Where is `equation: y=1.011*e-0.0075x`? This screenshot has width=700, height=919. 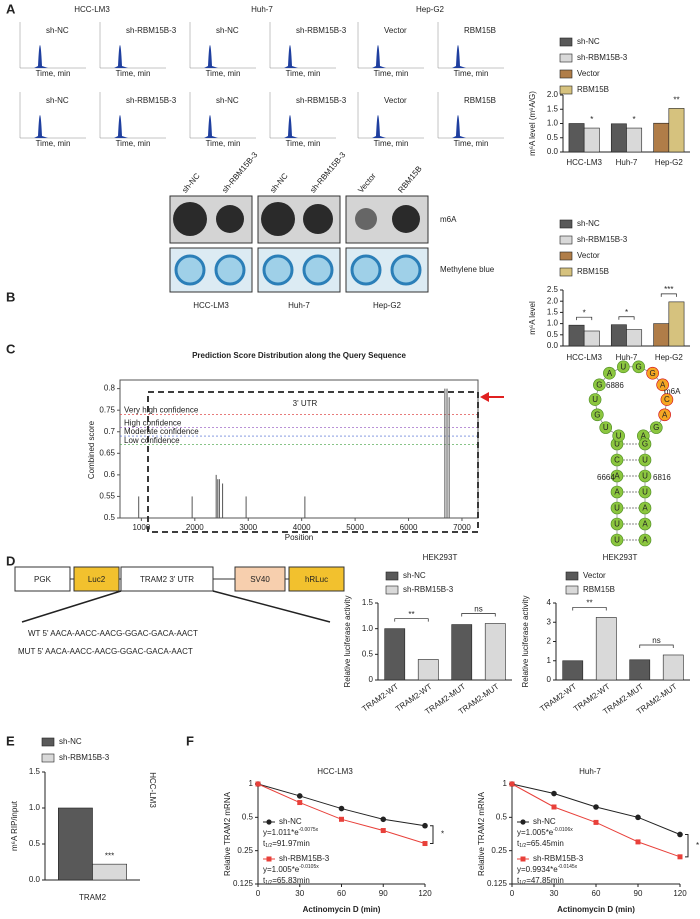
equation: y=1.011*e-0.0075x is located at coordinates (291, 832).